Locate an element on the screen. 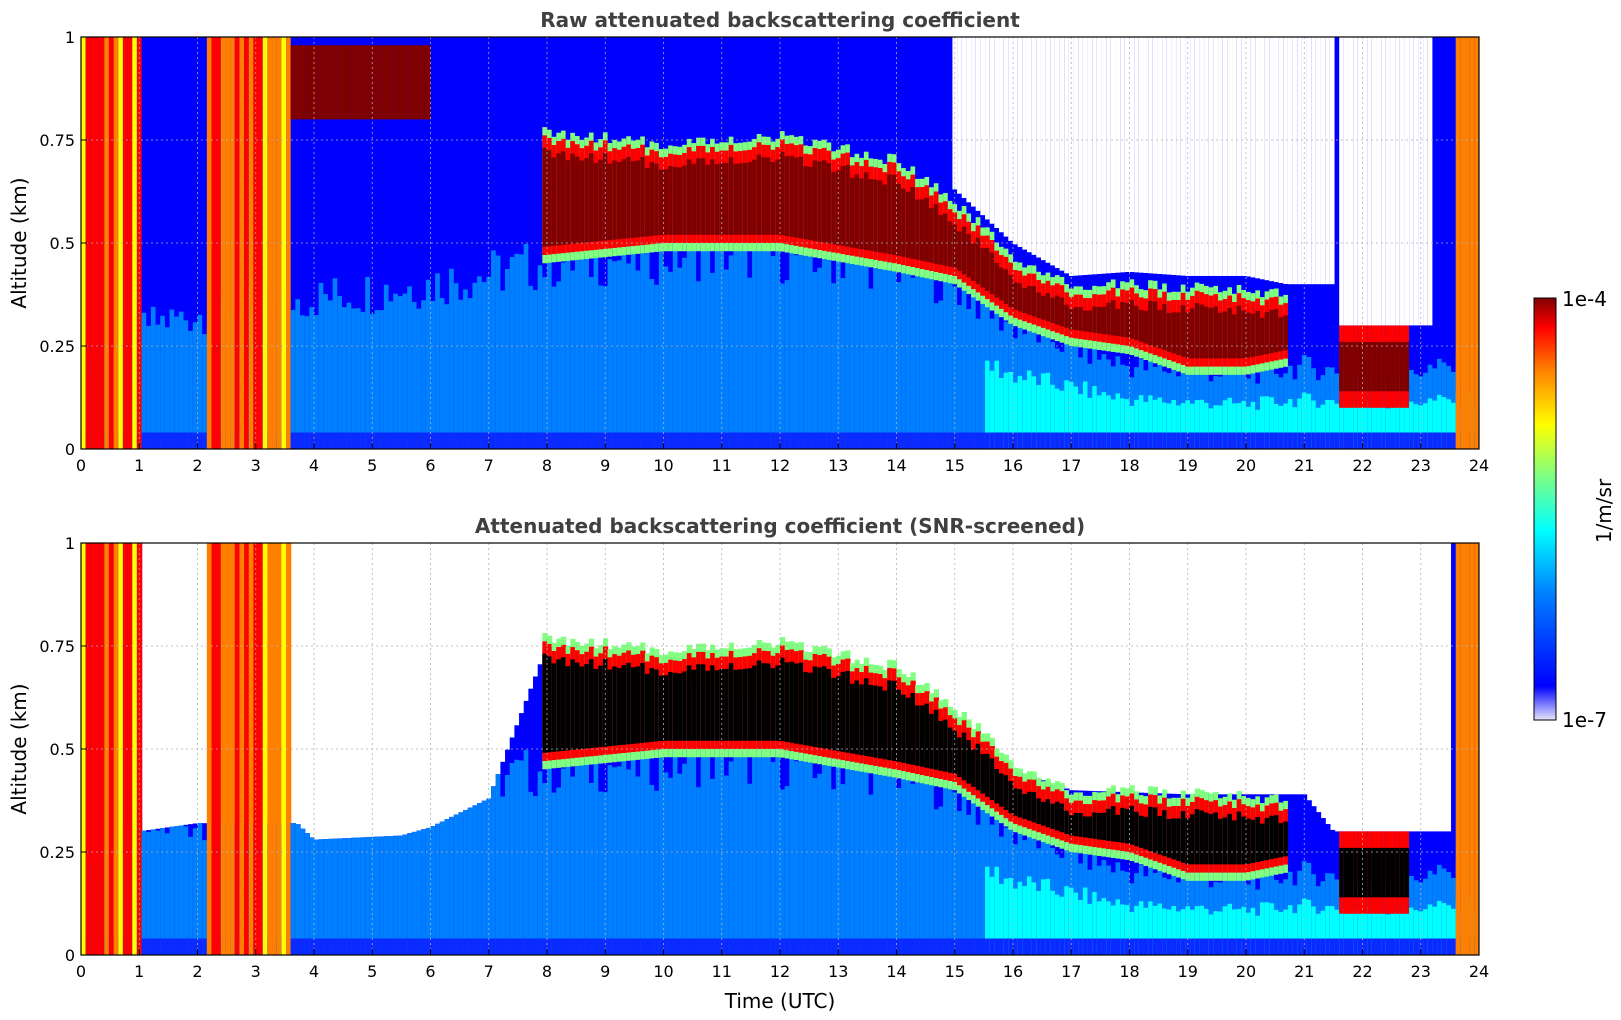  x-ticks-screened: 0 1 2 3 4 5 6 7 8 9 10 11 12 13 14 15 16 17 18 19 20 21 22 23 24 is located at coordinates (782, 965).